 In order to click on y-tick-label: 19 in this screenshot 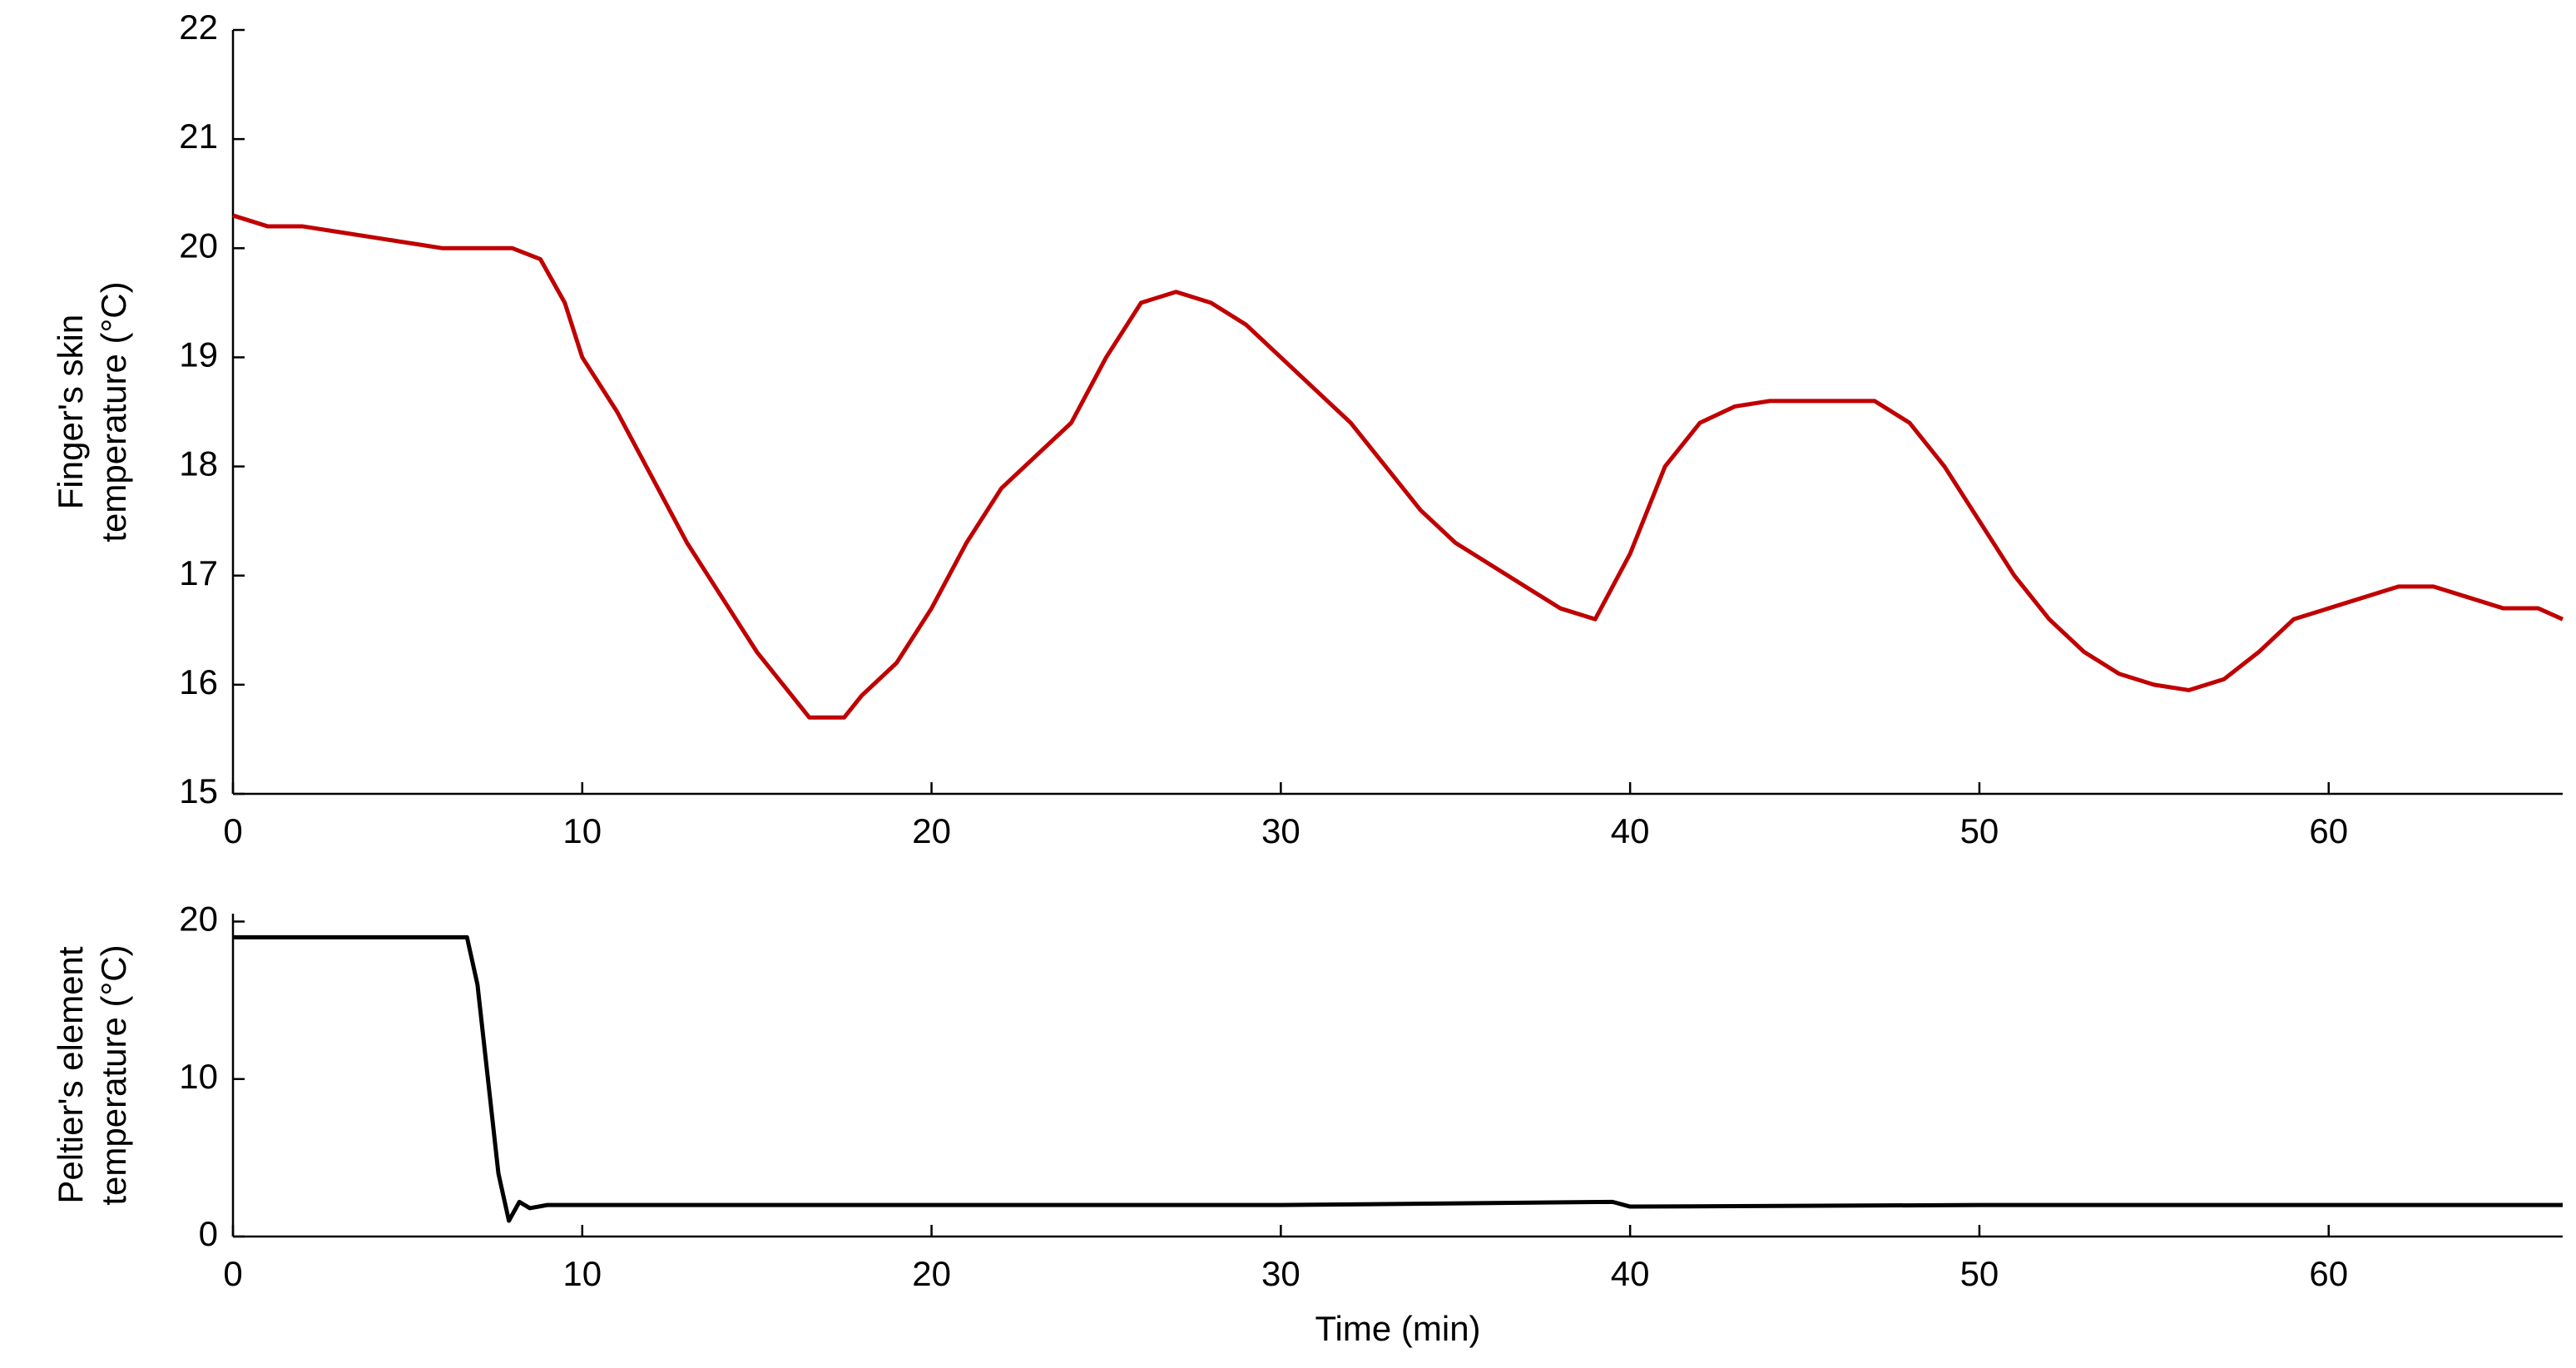, I will do `click(199, 354)`.